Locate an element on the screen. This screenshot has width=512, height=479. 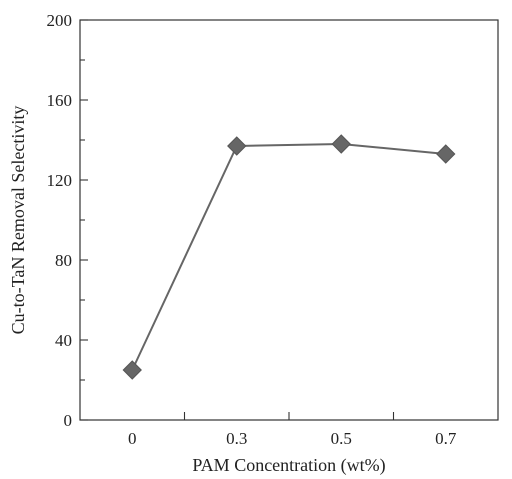
x-axis: 0 0.3 0.5 0.7 is located at coordinates (292, 430).